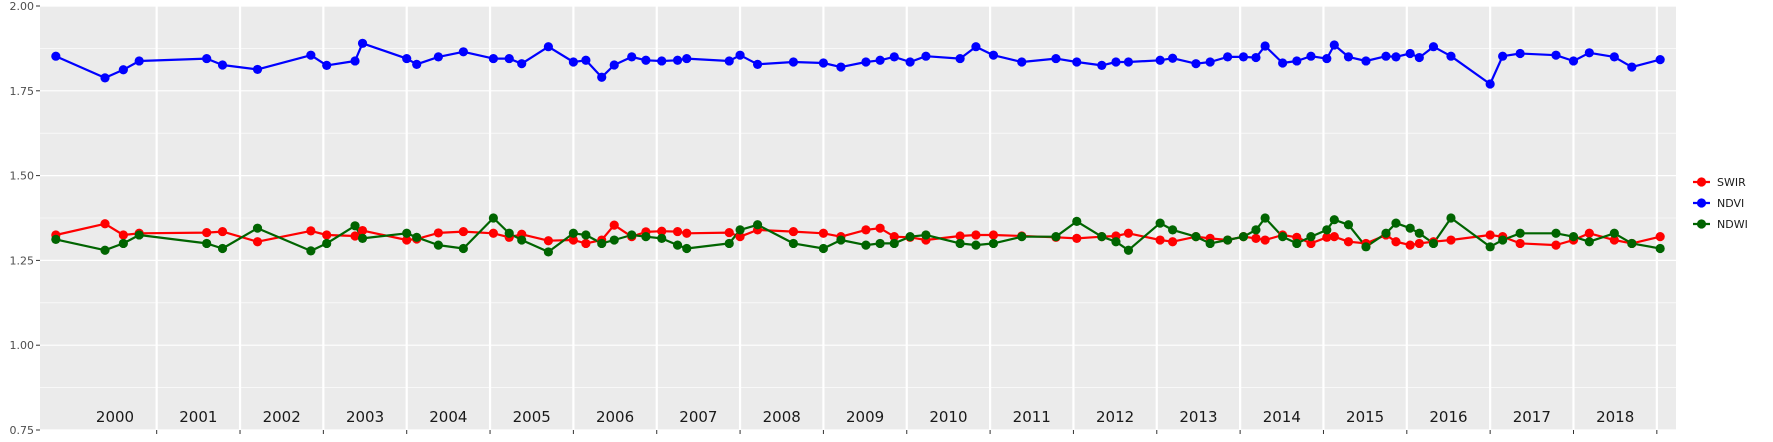  What do you see at coordinates (22, 176) in the screenshot?
I see `y-tick-label: 1.50` at bounding box center [22, 176].